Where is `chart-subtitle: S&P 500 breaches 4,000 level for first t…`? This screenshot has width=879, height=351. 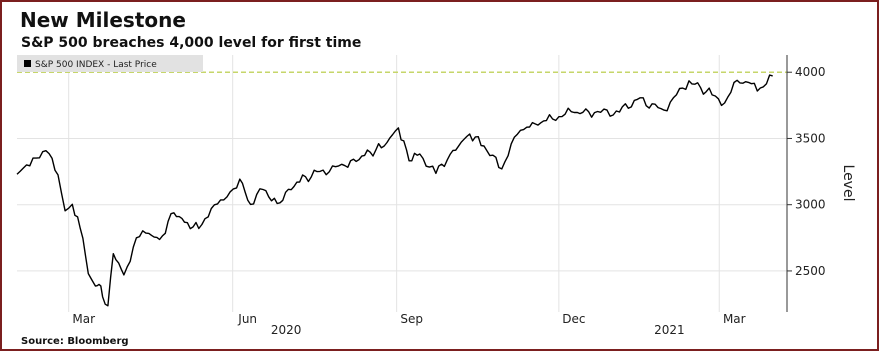 chart-subtitle: S&P 500 breaches 4,000 level for first t… is located at coordinates (191, 43).